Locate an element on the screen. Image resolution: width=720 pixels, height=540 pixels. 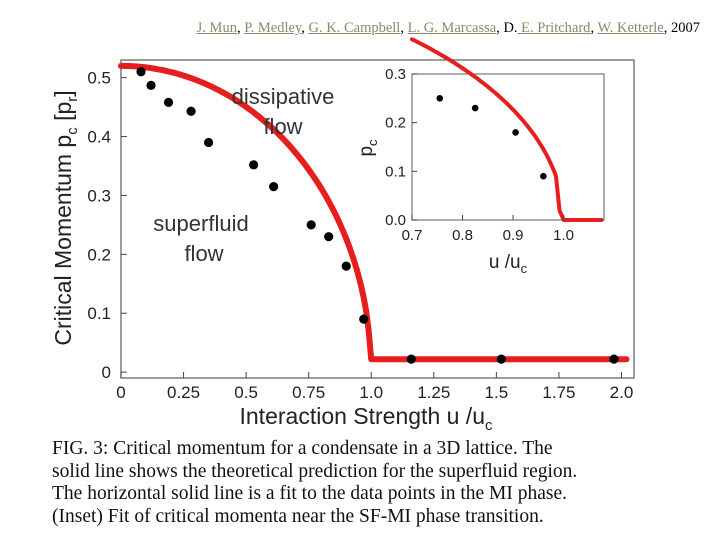
y-axis-label: Critical Momentum pc [pr] is located at coordinates (65, 217).